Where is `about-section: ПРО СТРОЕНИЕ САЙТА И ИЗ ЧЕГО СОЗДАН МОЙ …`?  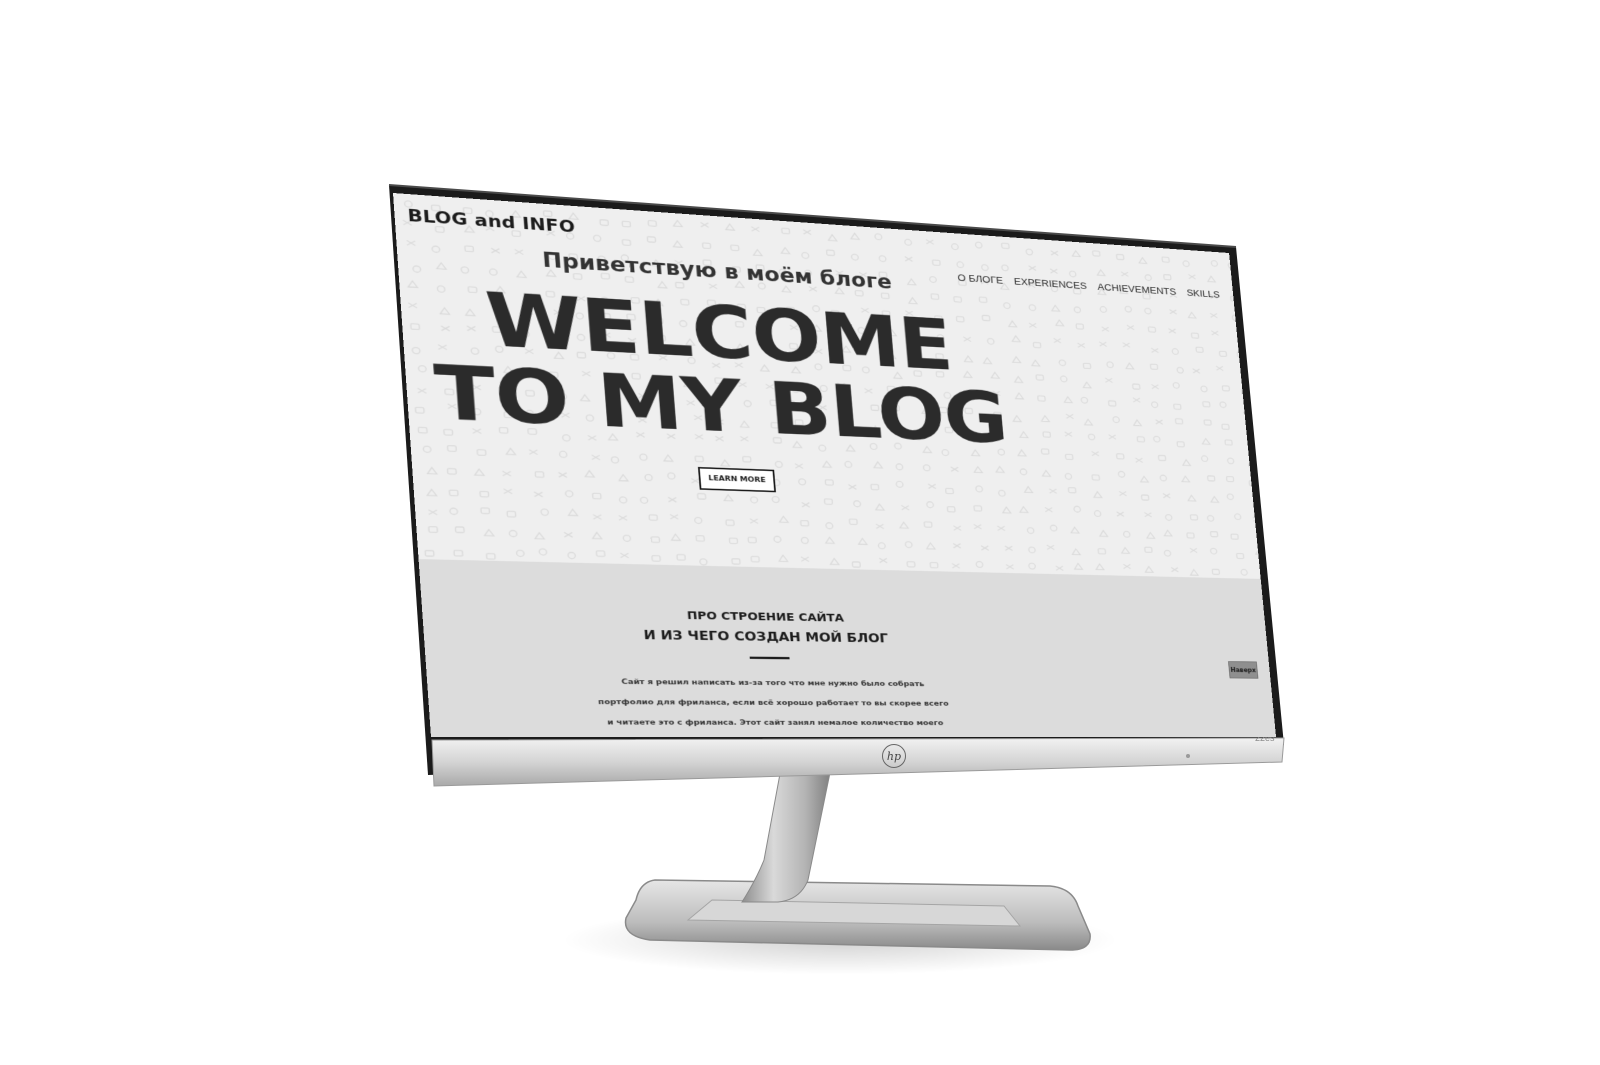
about-section: ПРО СТРОЕНИЕ САЙТА И ИЗ ЧЕГО СОЗДАН МОЙ … is located at coordinates (847, 648).